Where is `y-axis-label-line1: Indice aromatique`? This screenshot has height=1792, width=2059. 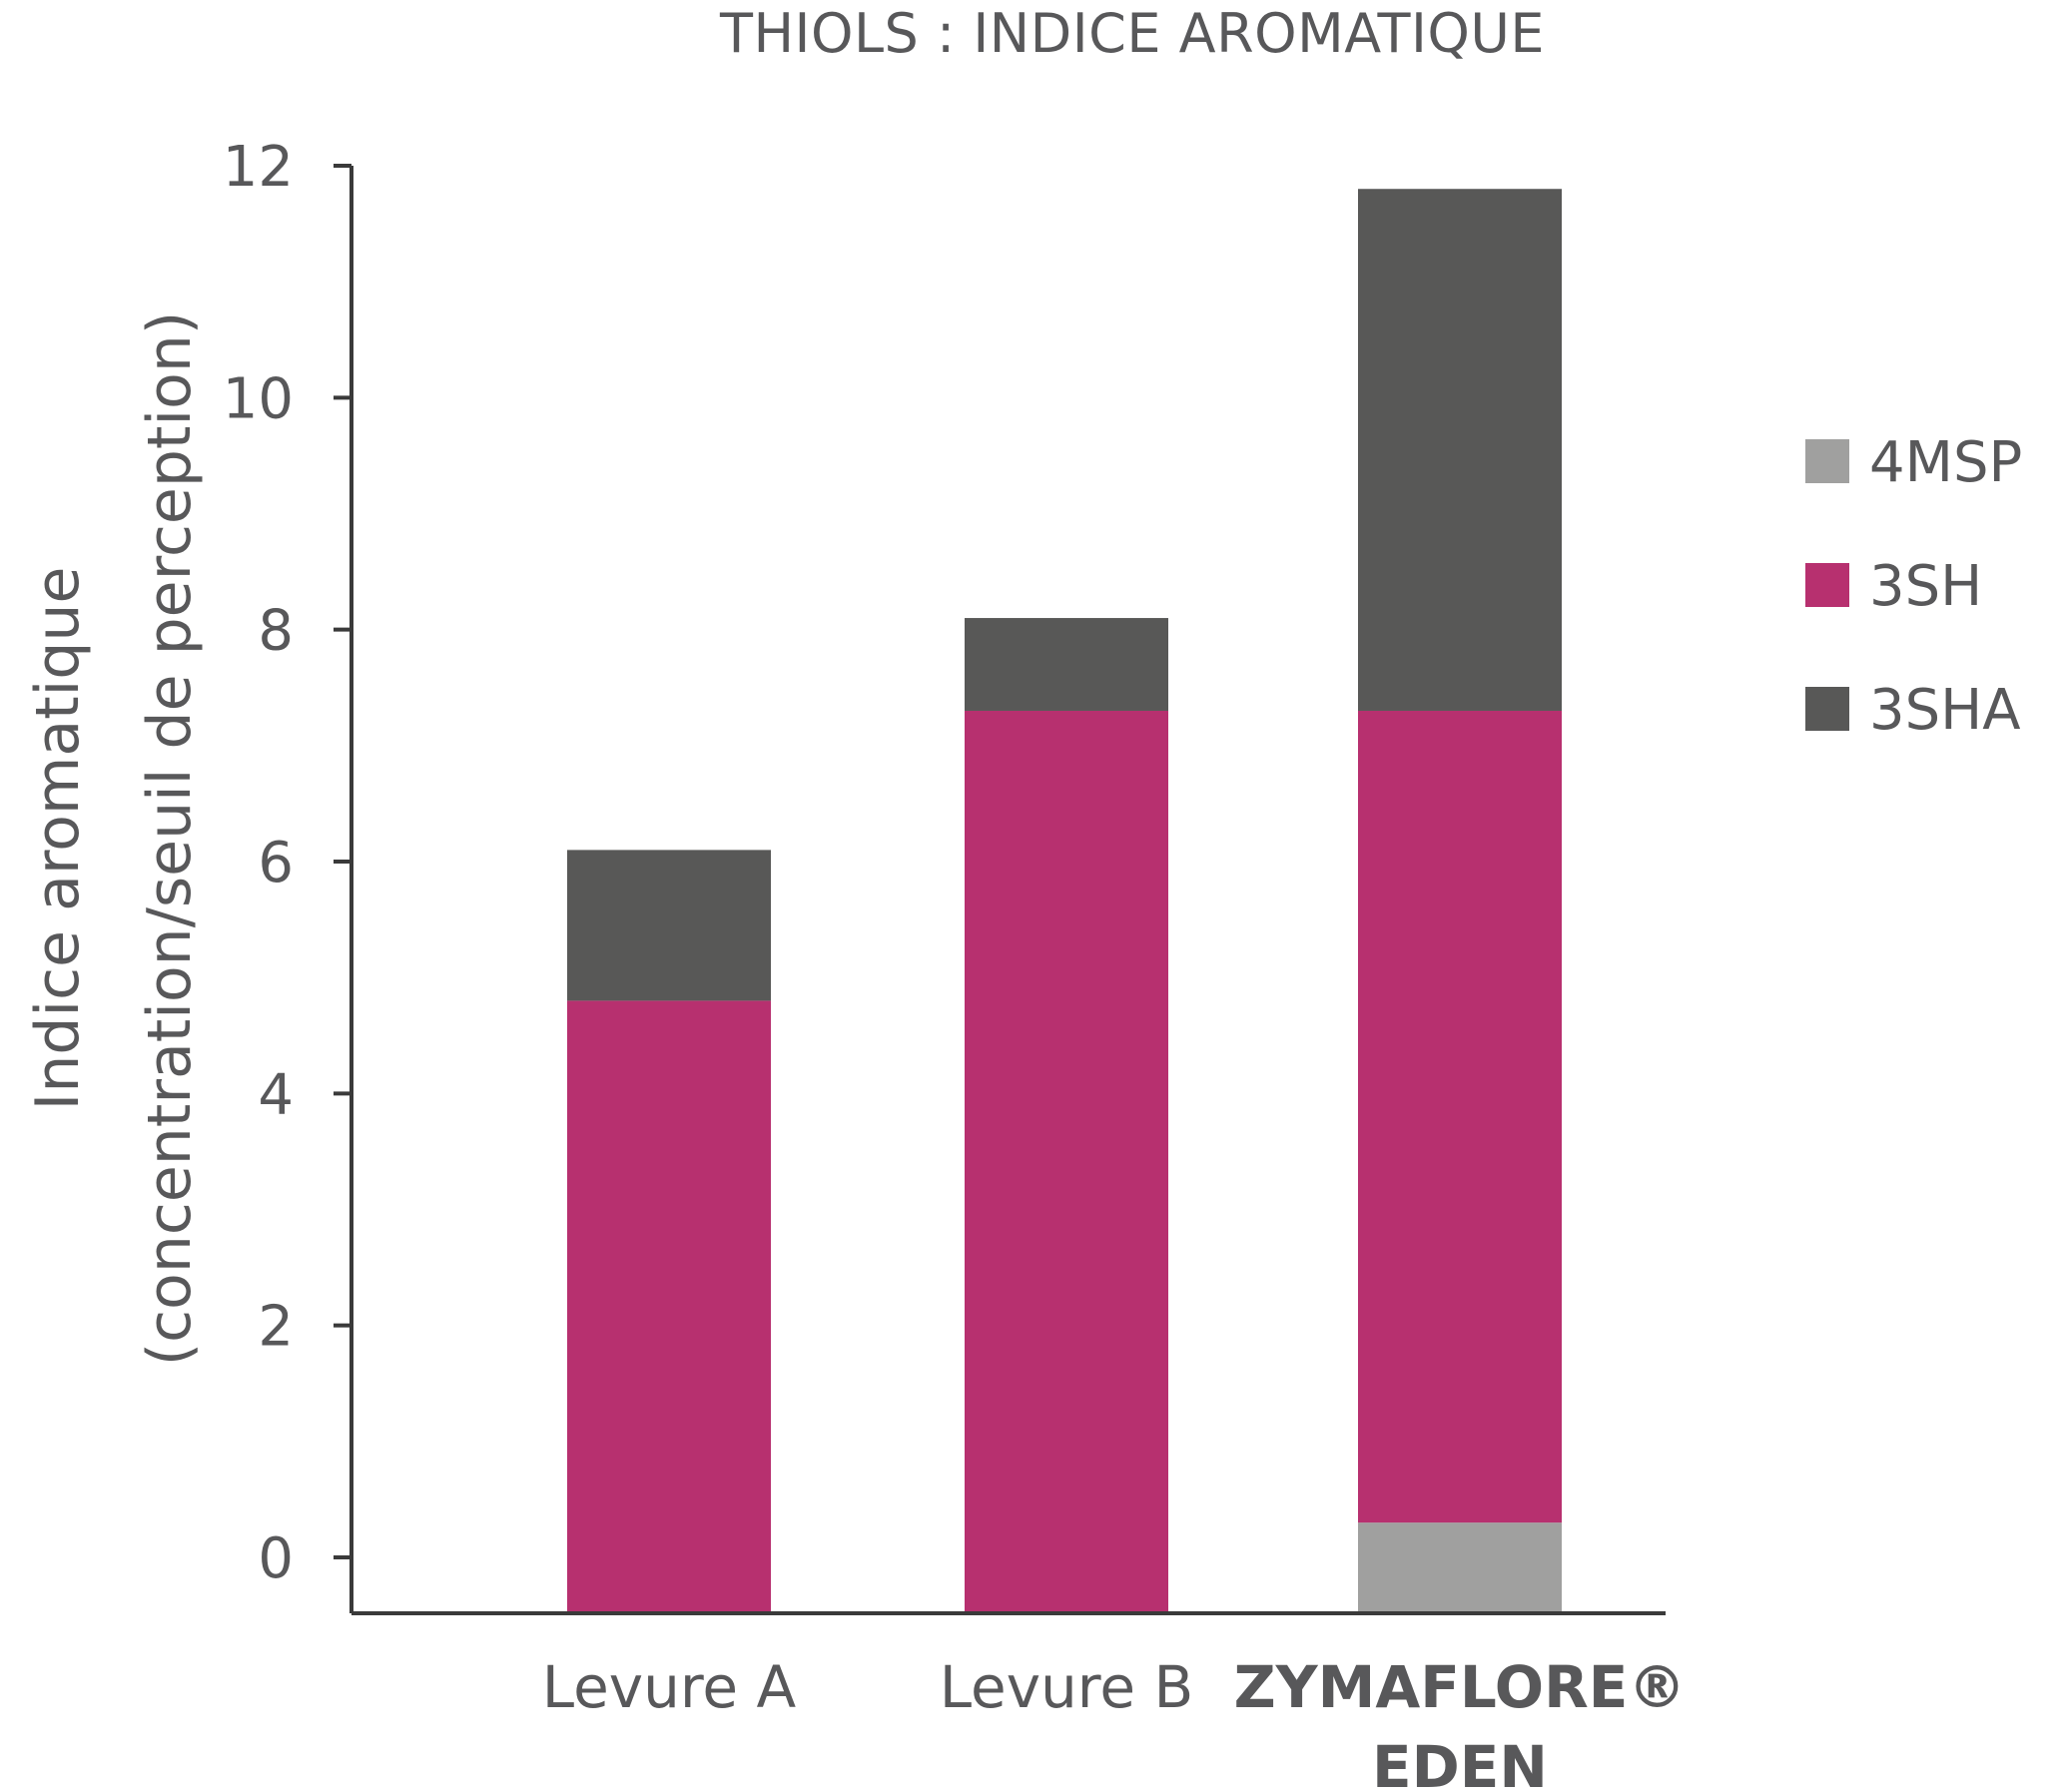 y-axis-label-line1: Indice aromatique is located at coordinates (58, 839).